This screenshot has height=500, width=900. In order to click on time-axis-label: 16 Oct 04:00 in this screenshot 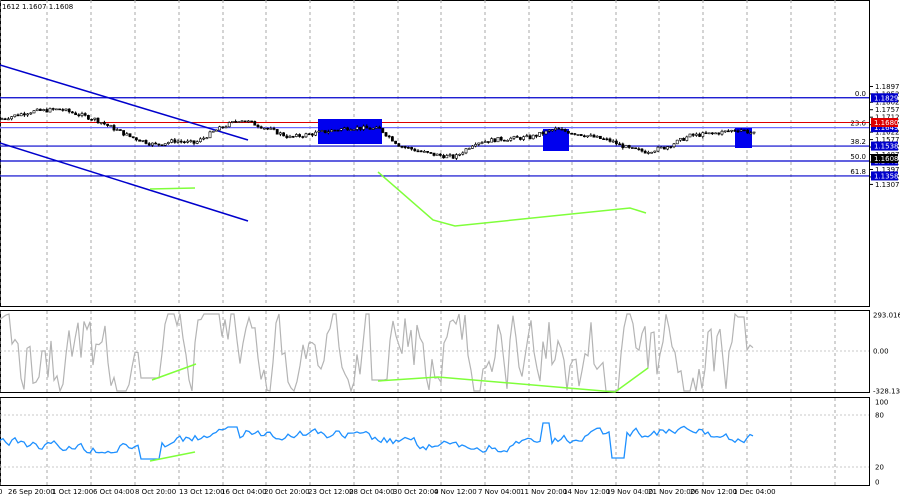, I will do `click(244, 492)`.